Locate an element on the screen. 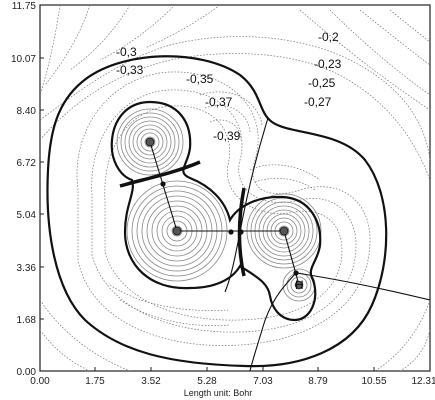 This screenshot has height=400, width=435. x-tick-label: 12.31 is located at coordinates (423, 381).